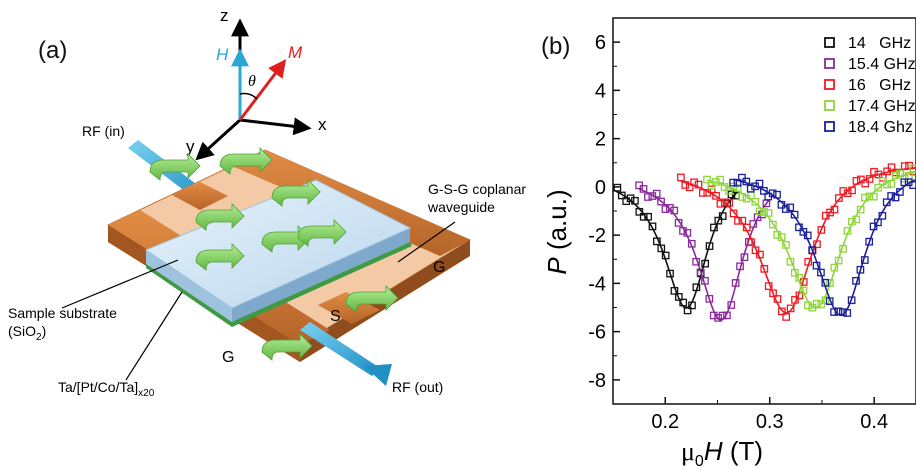  Describe the element at coordinates (770, 422) in the screenshot. I see `x-tick-label: 0.3` at that location.